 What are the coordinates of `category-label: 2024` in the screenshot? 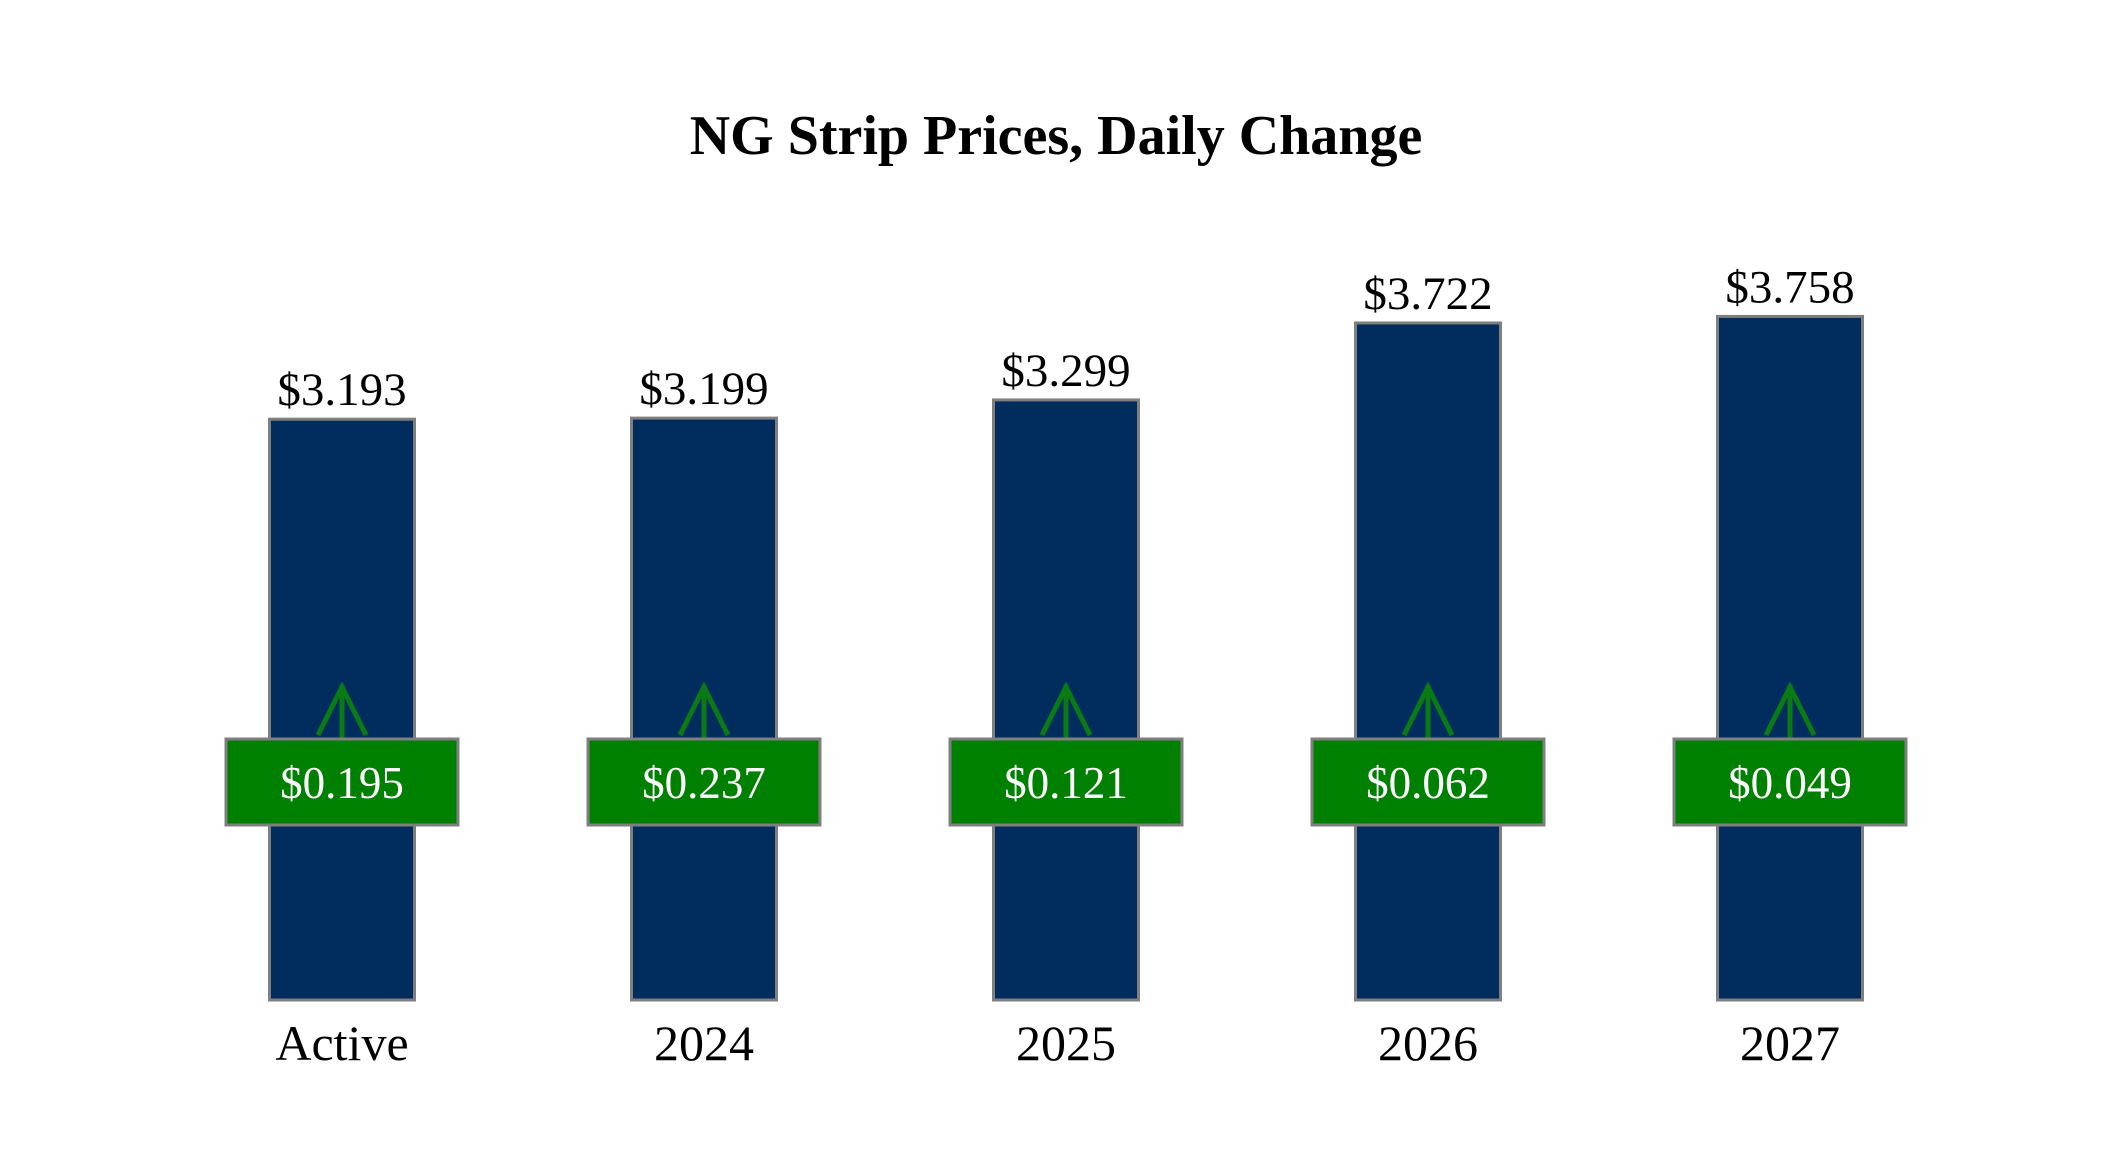 It's located at (704, 1043).